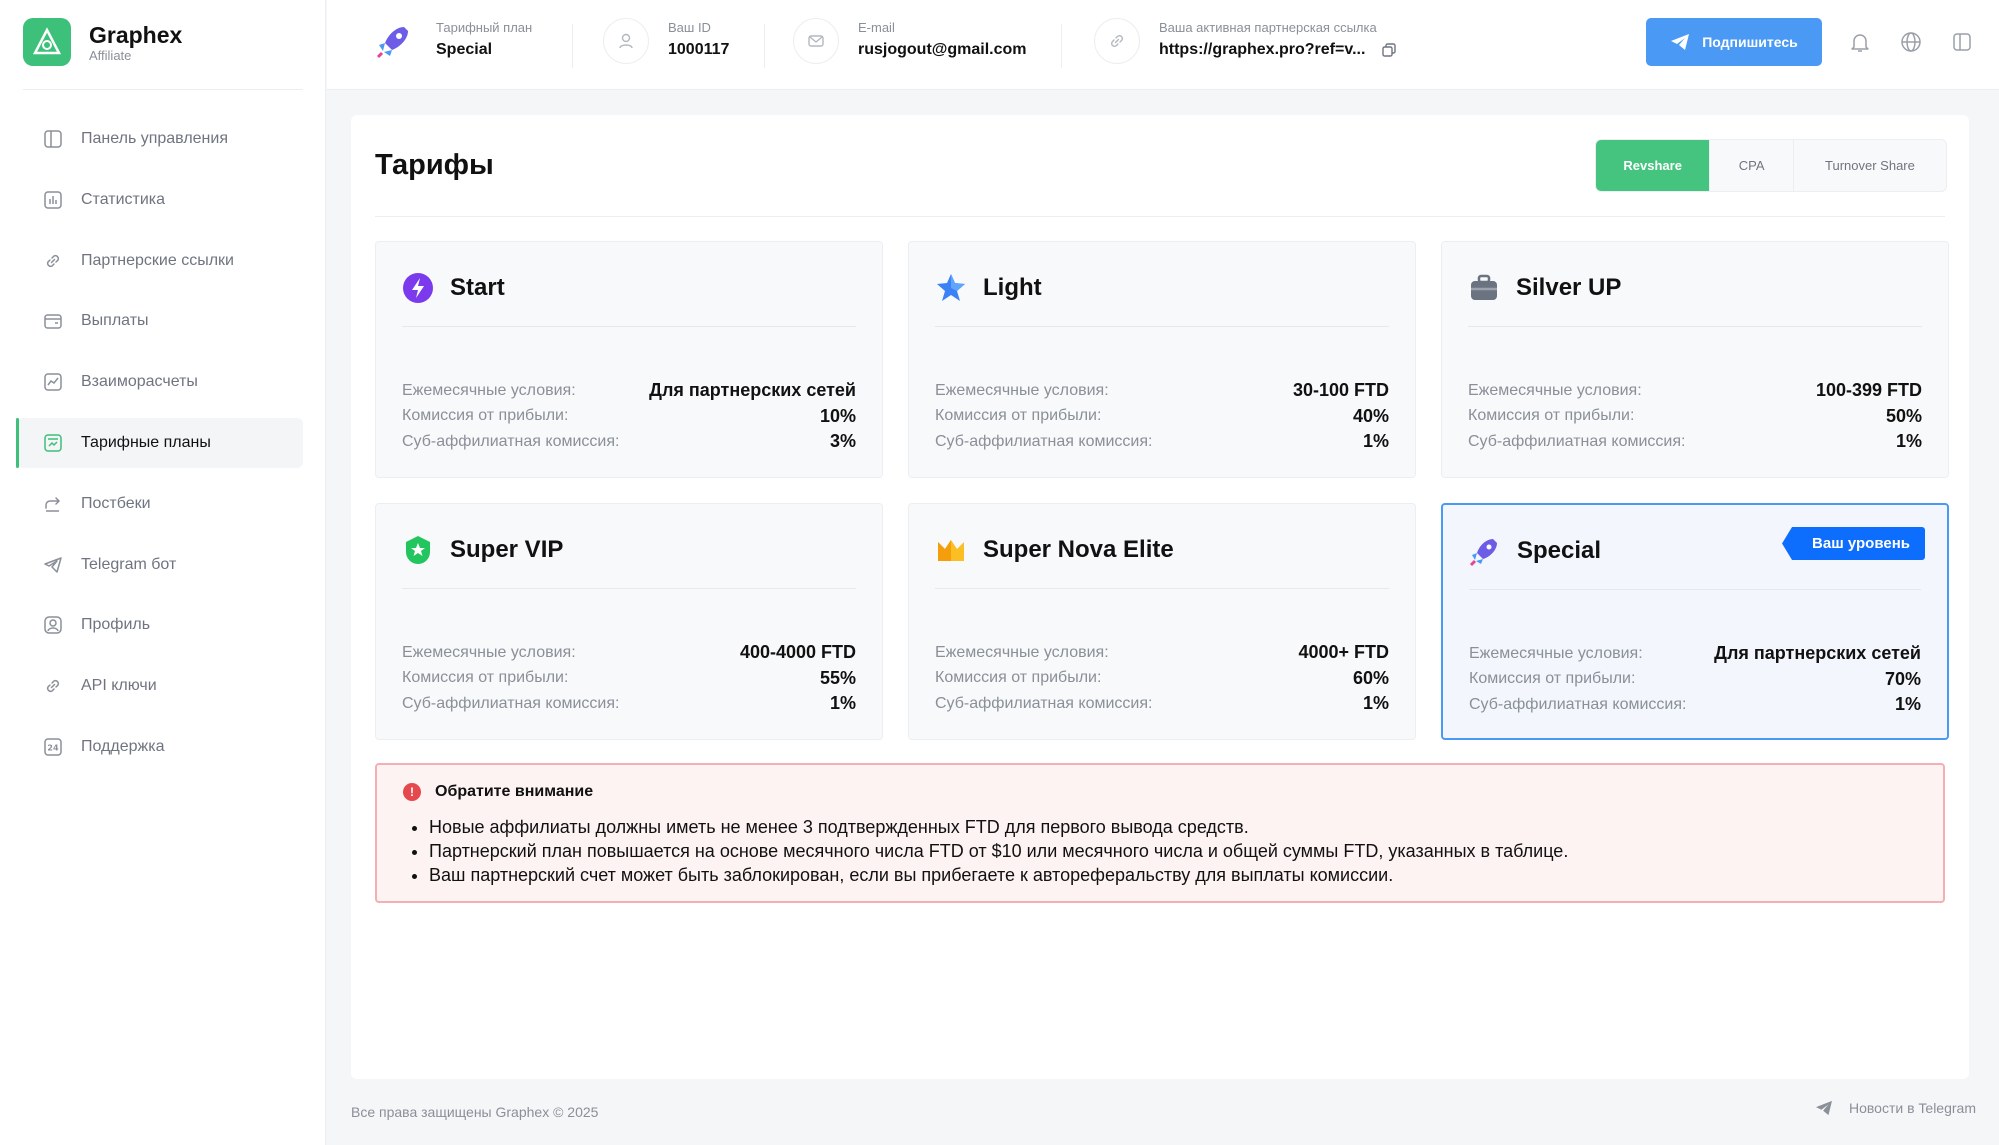 This screenshot has height=1145, width=1999. I want to click on crown-icon, so click(951, 550).